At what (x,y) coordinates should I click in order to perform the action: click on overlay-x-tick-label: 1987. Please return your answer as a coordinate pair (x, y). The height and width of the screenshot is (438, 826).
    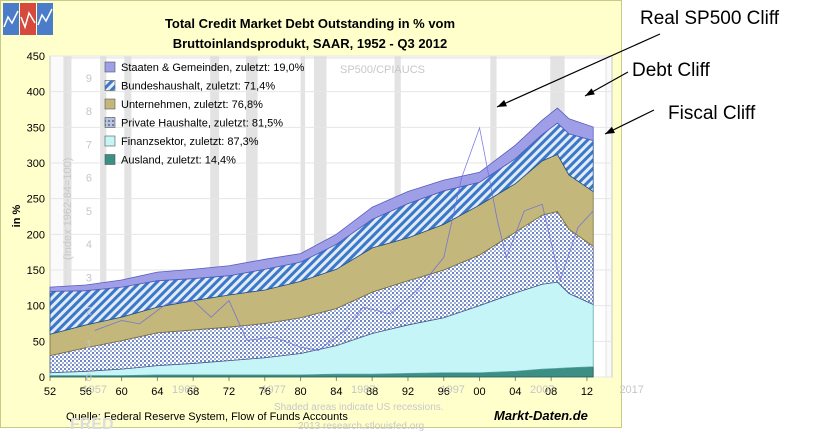
    Looking at the image, I should click on (363, 390).